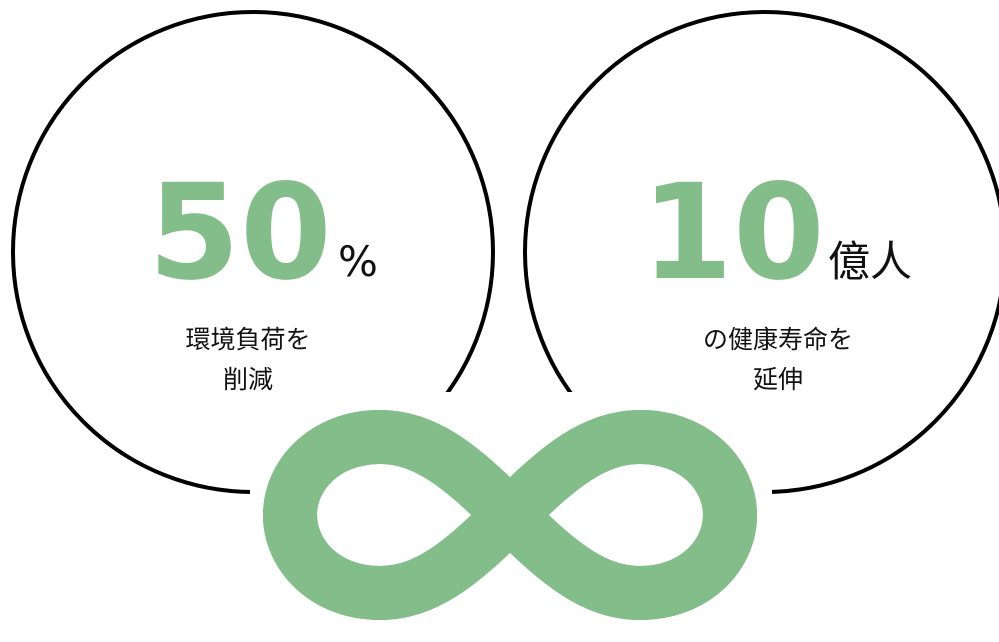  What do you see at coordinates (247, 339) in the screenshot?
I see `caption: 環境負荷を` at bounding box center [247, 339].